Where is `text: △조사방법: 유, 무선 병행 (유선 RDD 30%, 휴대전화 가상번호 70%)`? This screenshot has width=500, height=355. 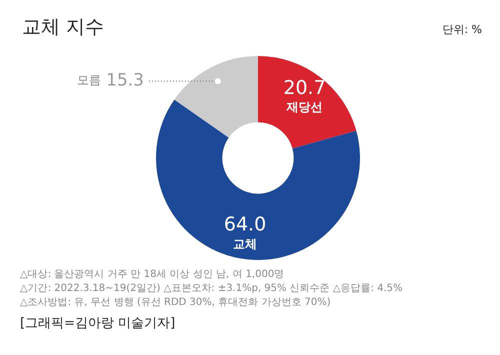 text: △조사방법: 유, 무선 병행 (유선 RDD 30%, 휴대전화 가상번호 70%) is located at coordinates (176, 303).